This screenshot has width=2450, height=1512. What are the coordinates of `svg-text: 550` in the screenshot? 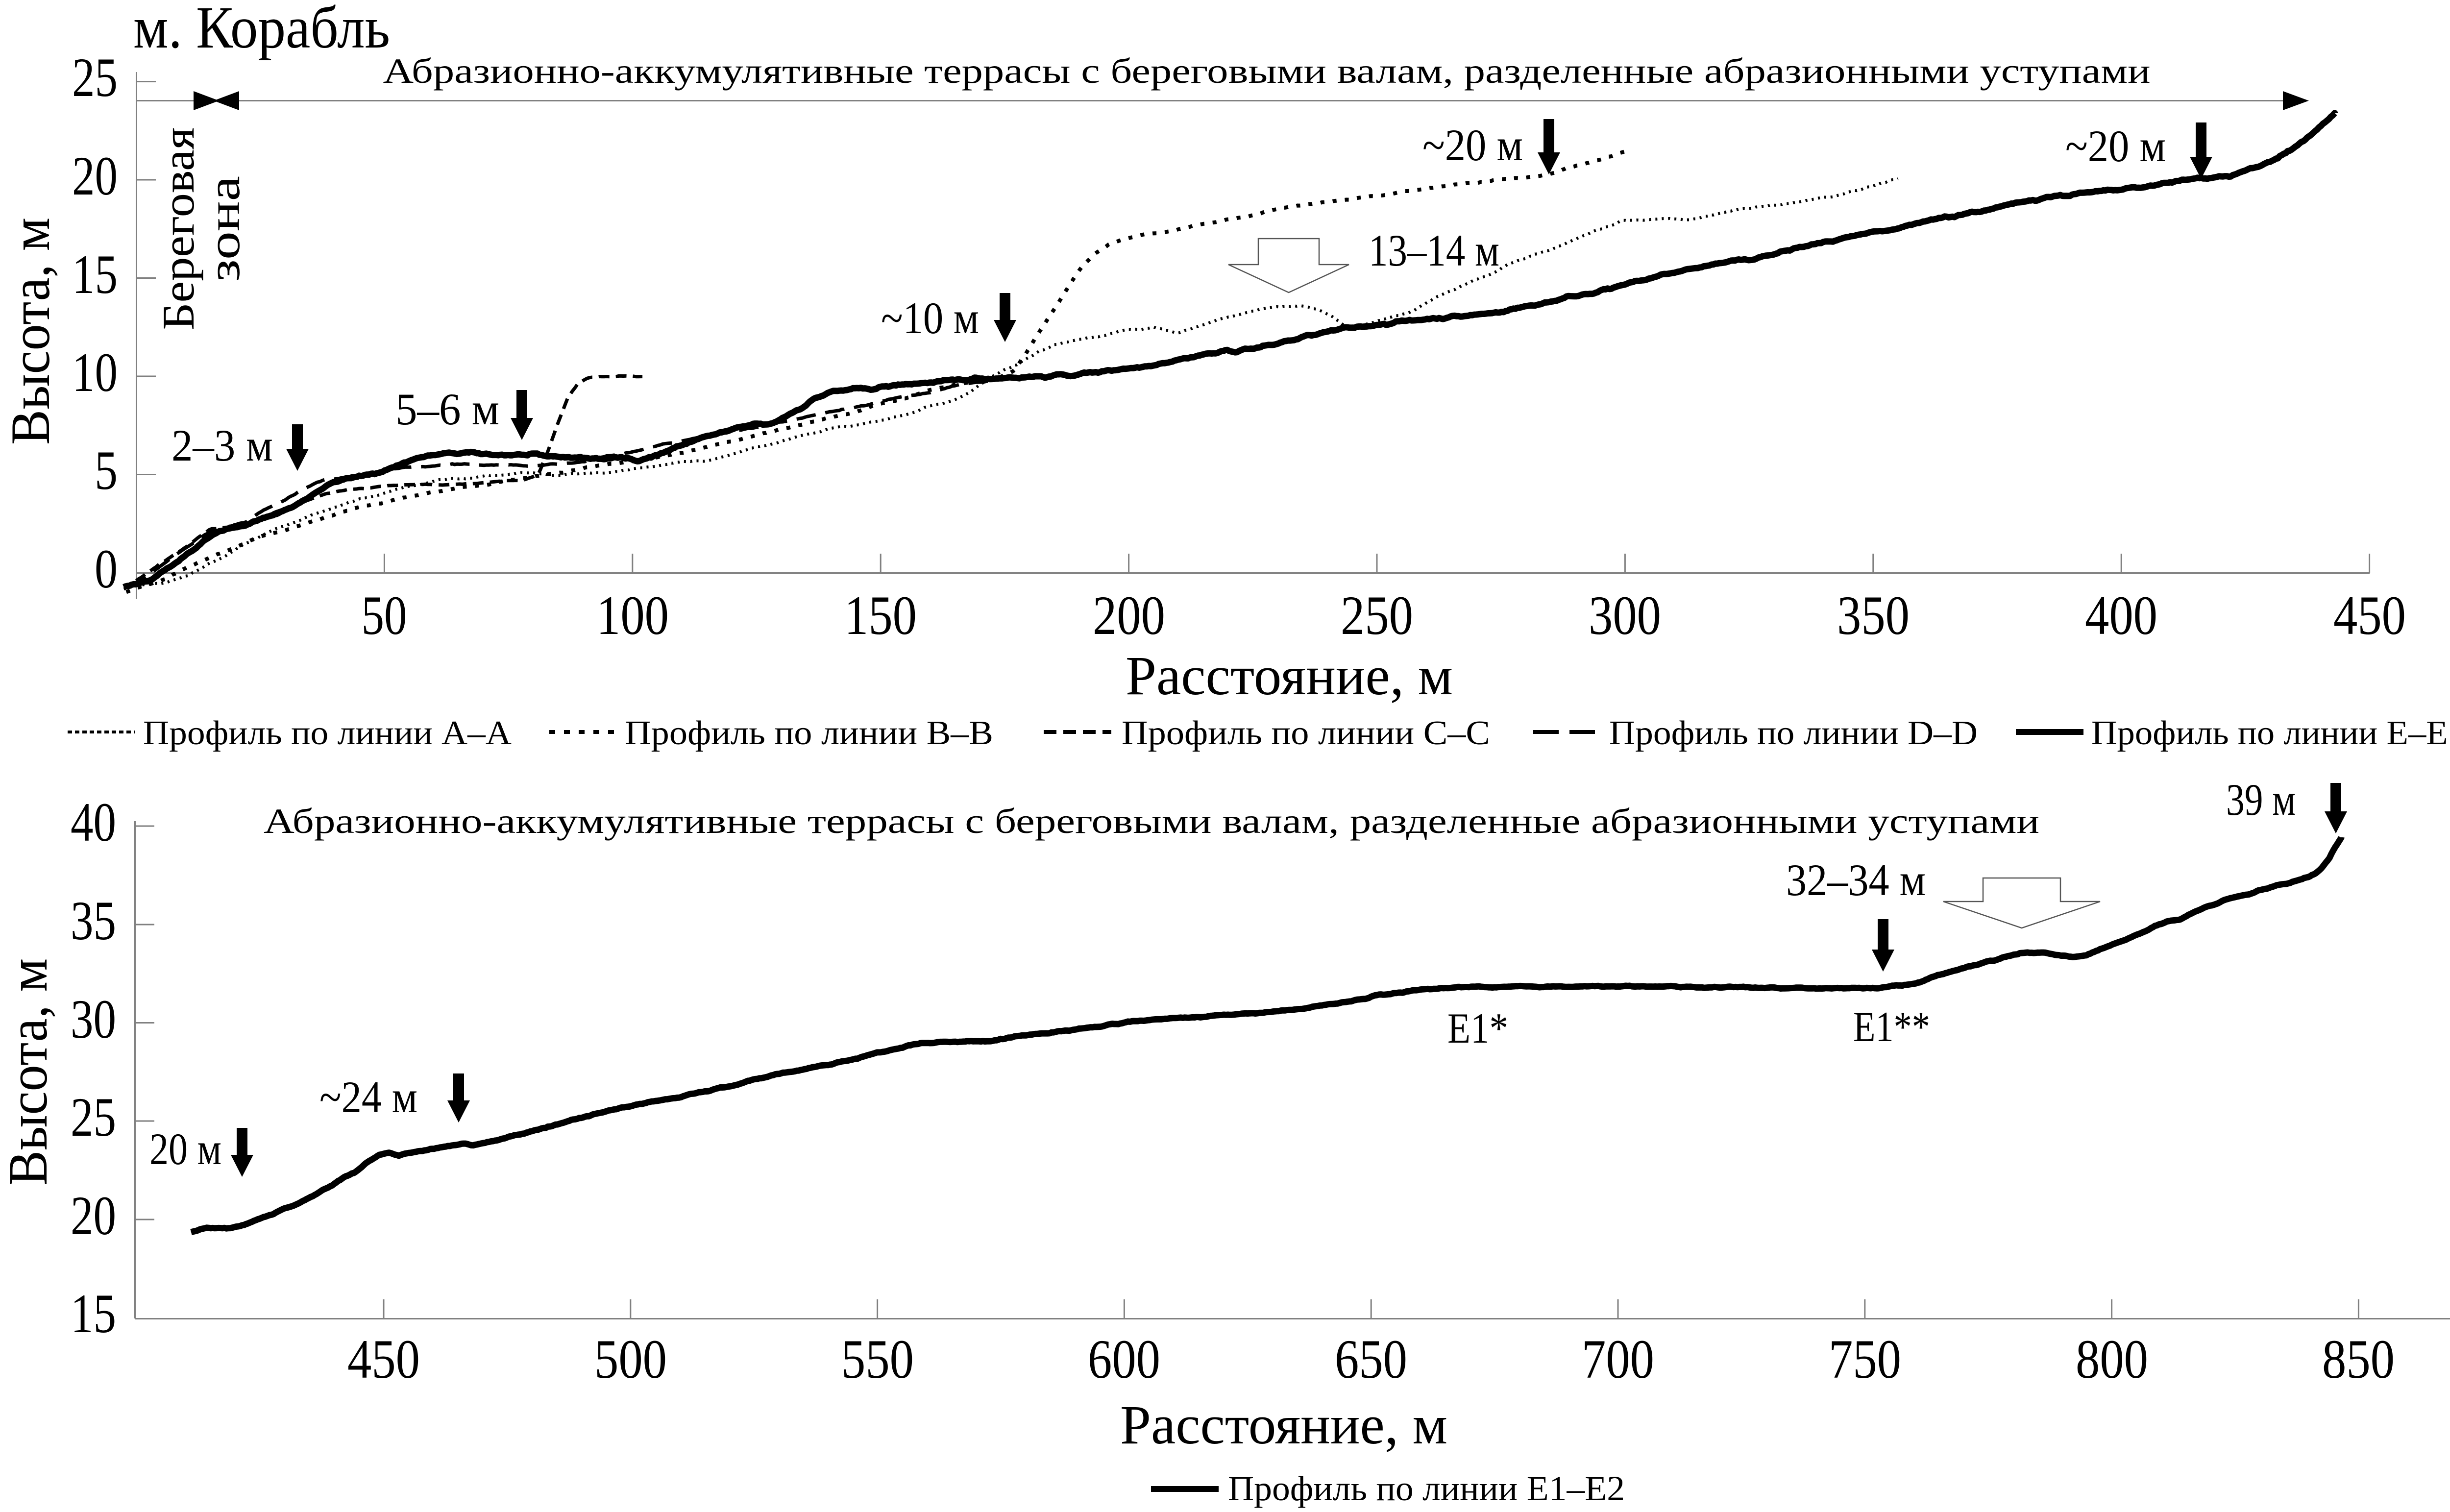 It's located at (877, 1359).